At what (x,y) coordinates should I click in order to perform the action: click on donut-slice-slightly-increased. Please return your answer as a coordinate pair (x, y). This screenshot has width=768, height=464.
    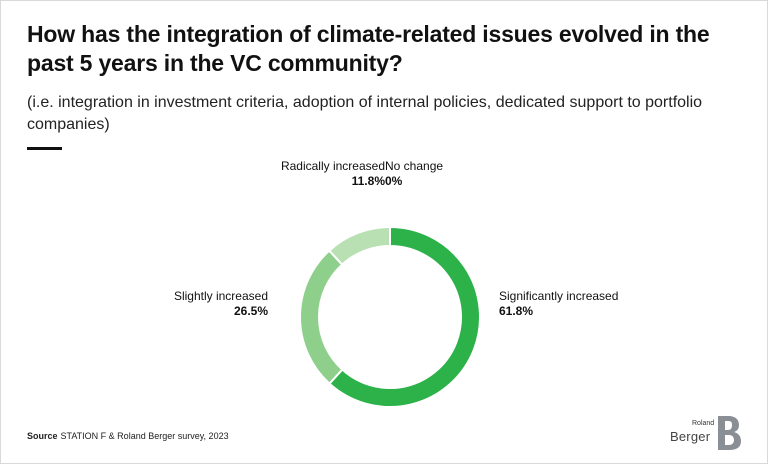
    Looking at the image, I should click on (321, 317).